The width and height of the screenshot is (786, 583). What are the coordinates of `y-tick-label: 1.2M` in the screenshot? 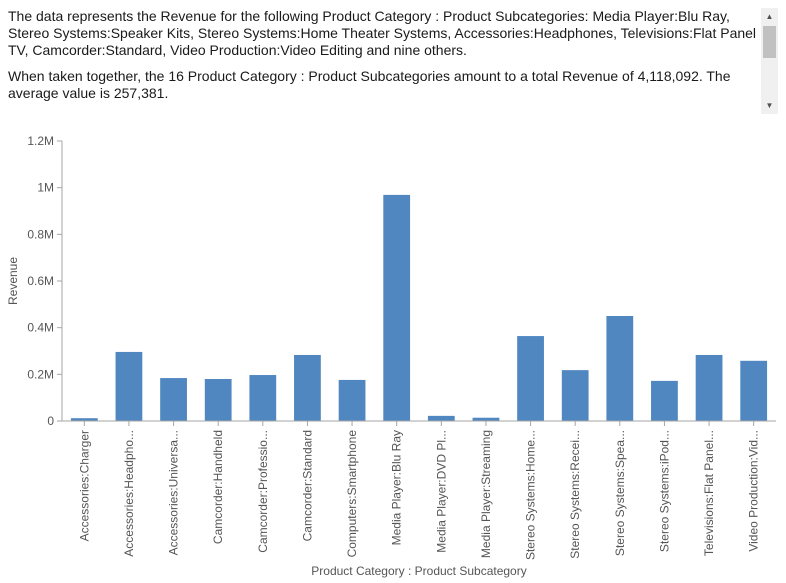 It's located at (40, 141).